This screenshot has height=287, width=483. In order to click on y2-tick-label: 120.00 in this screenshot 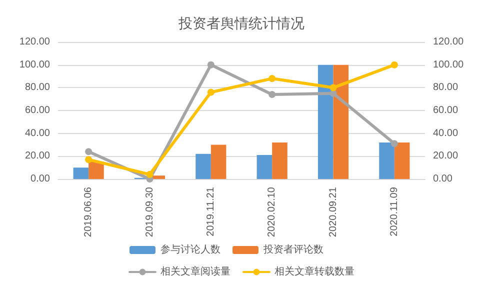, I will do `click(448, 42)`.